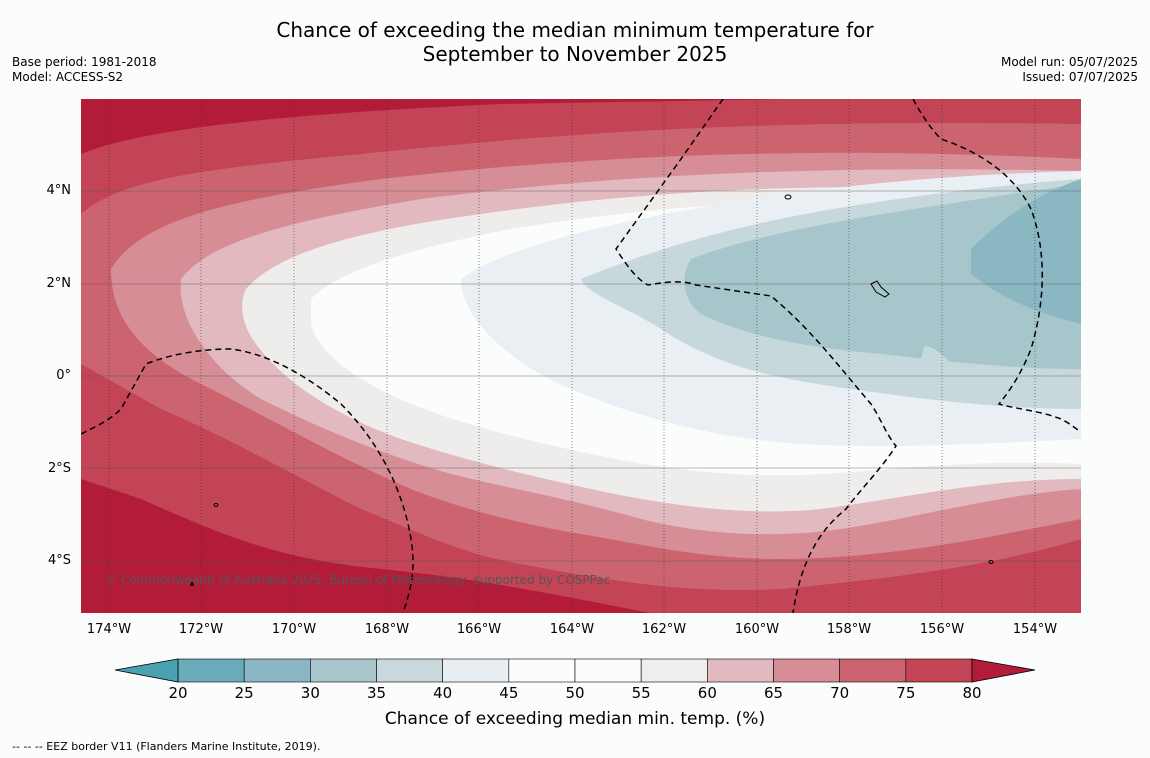 The image size is (1150, 758). I want to click on meta-right: Model run: 05/07/2025 Issued: 07/07/2025, so click(1069, 70).